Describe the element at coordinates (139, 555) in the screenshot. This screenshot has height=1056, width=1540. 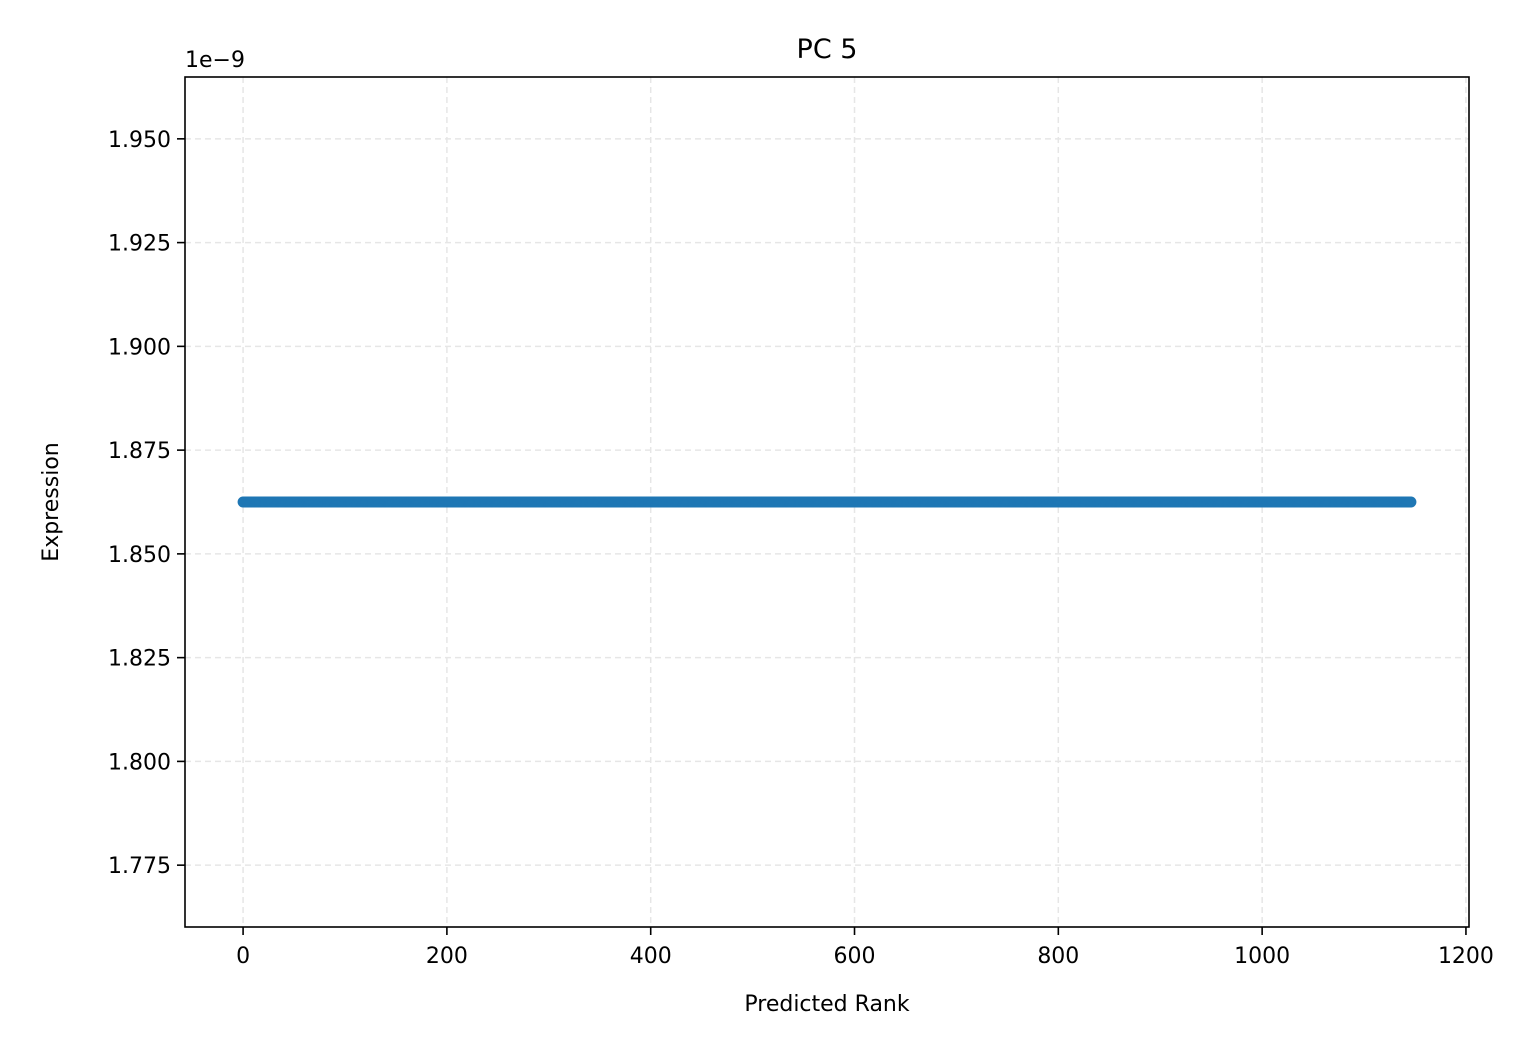
I see `y-tick-label: 1.850` at that location.